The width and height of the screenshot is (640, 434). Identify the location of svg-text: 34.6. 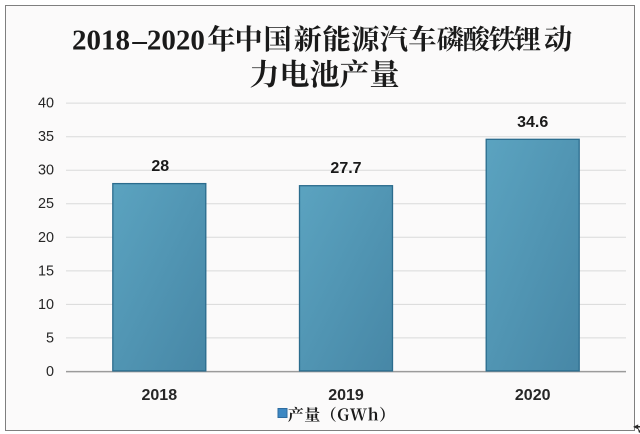
(532, 122).